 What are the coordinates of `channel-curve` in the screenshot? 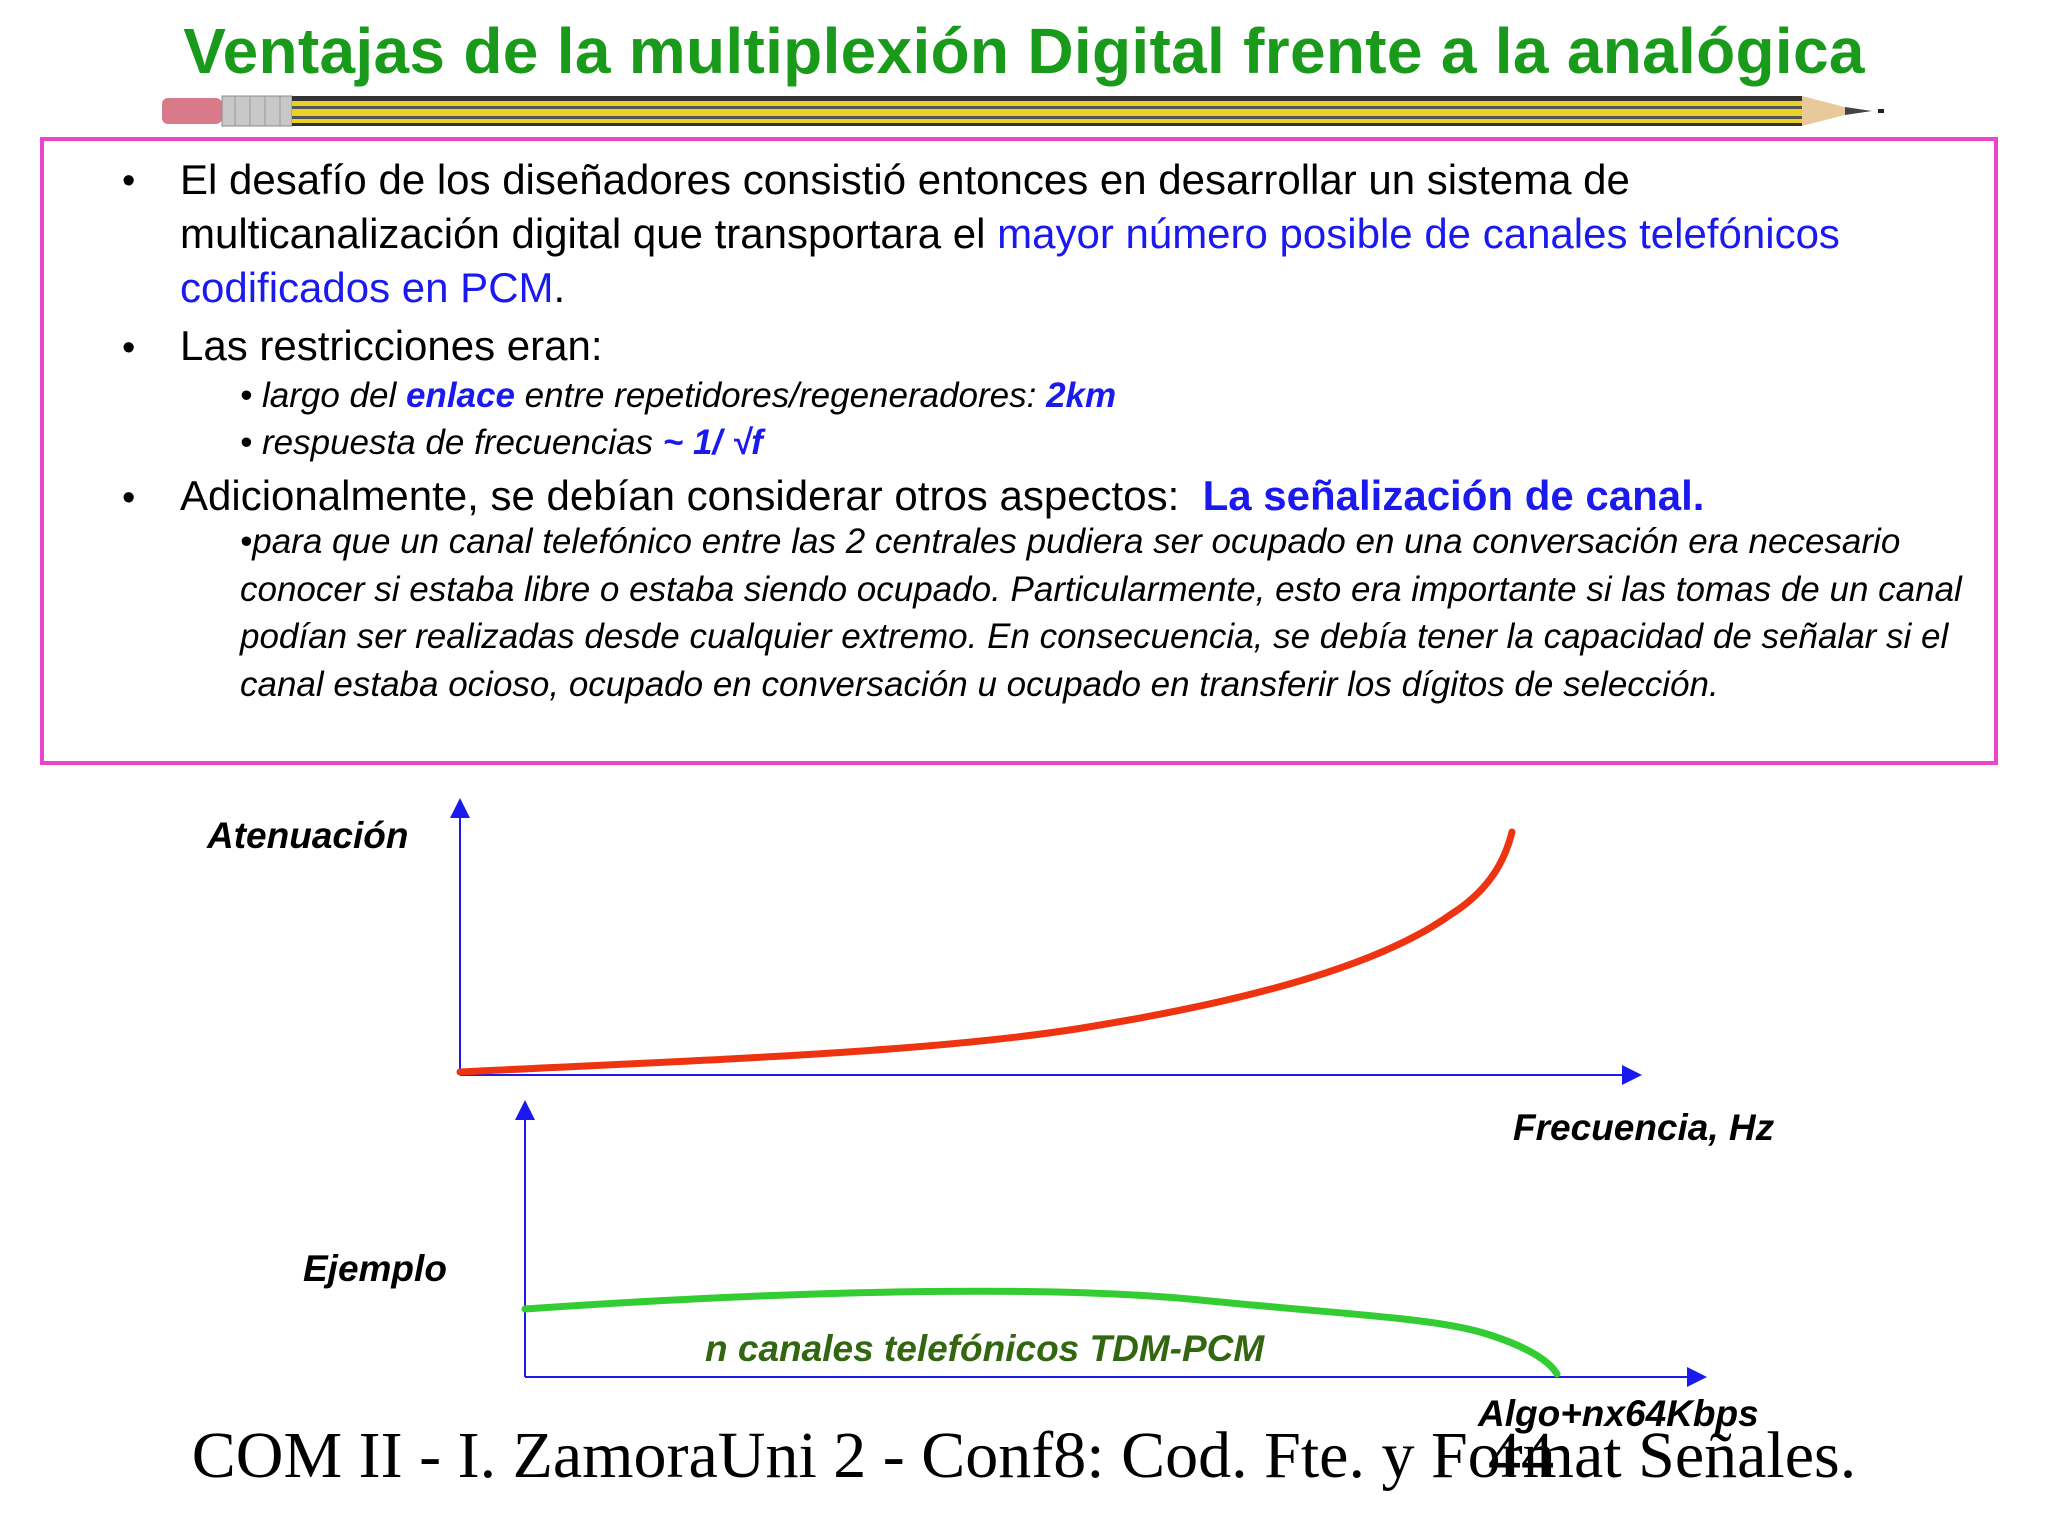 It's located at (1041, 1332).